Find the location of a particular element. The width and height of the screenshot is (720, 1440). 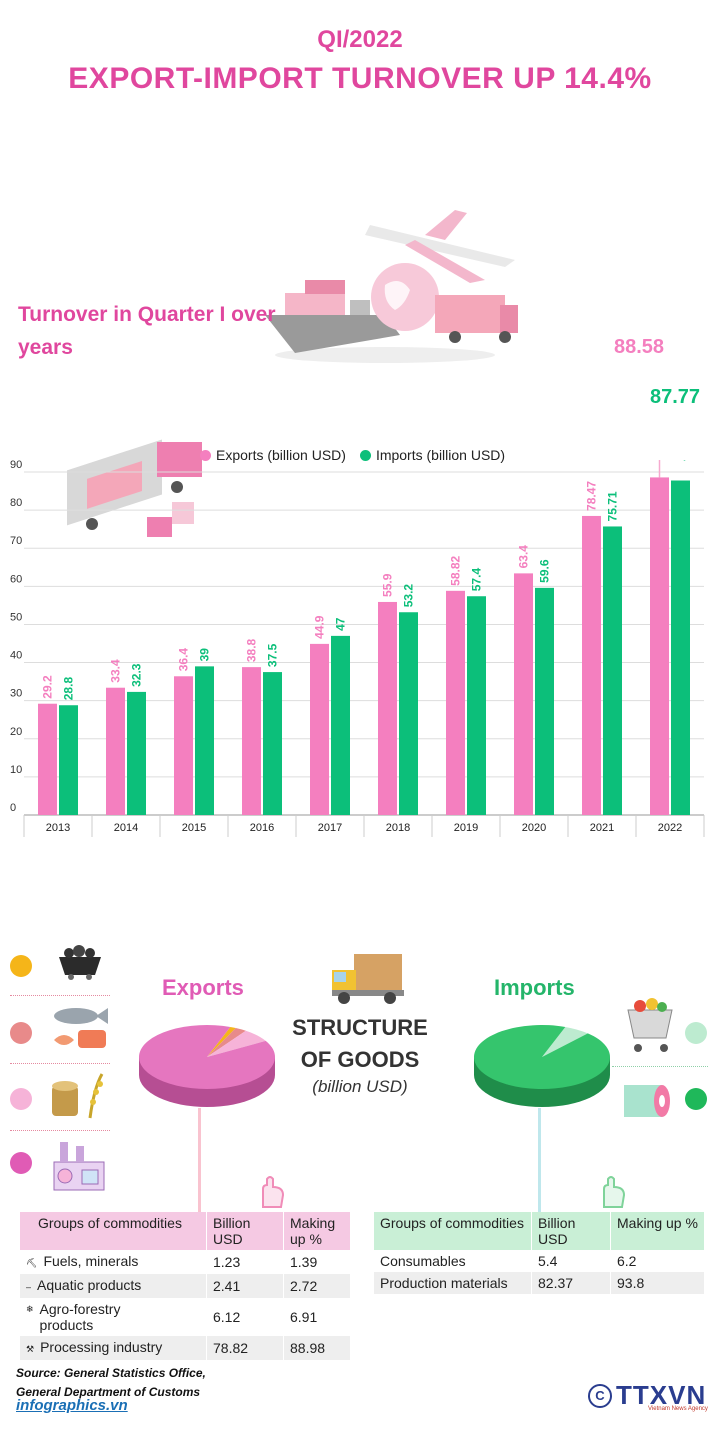

legend-imports: Imports (billion USD) is located at coordinates (432, 455).